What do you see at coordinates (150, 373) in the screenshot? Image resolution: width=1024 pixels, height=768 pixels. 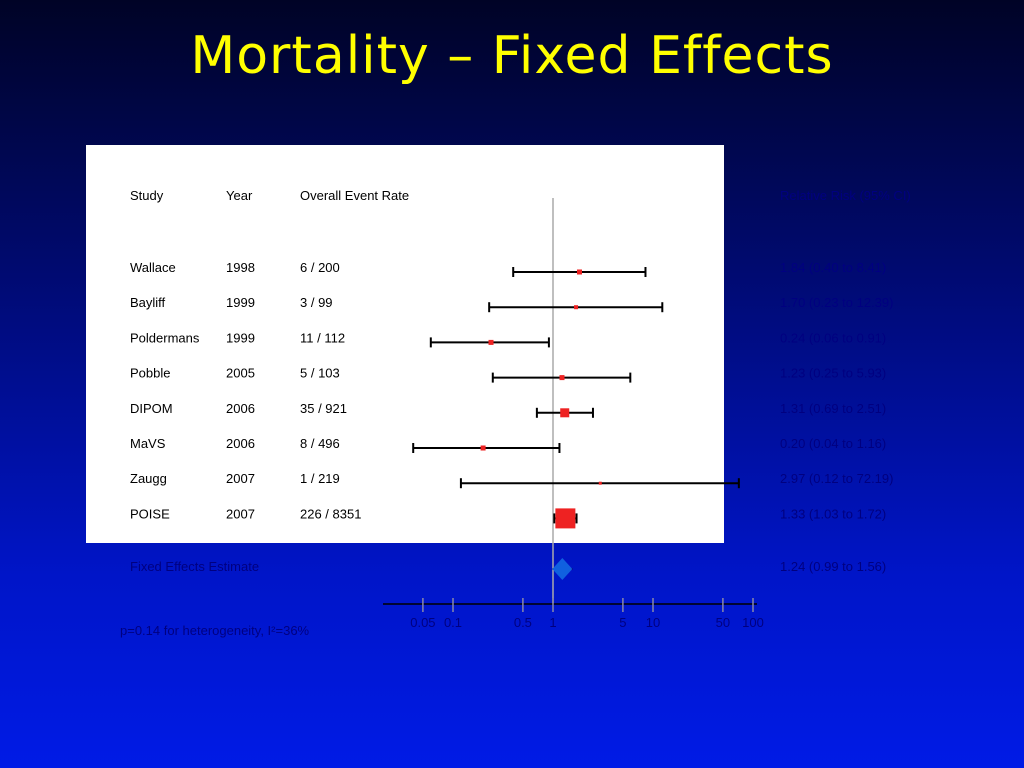 I see `study-name: Pobble` at bounding box center [150, 373].